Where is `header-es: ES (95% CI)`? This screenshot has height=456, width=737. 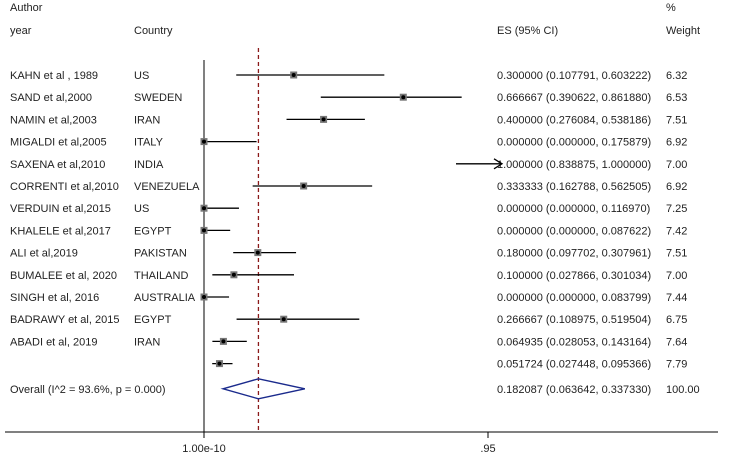
header-es: ES (95% CI) is located at coordinates (528, 31).